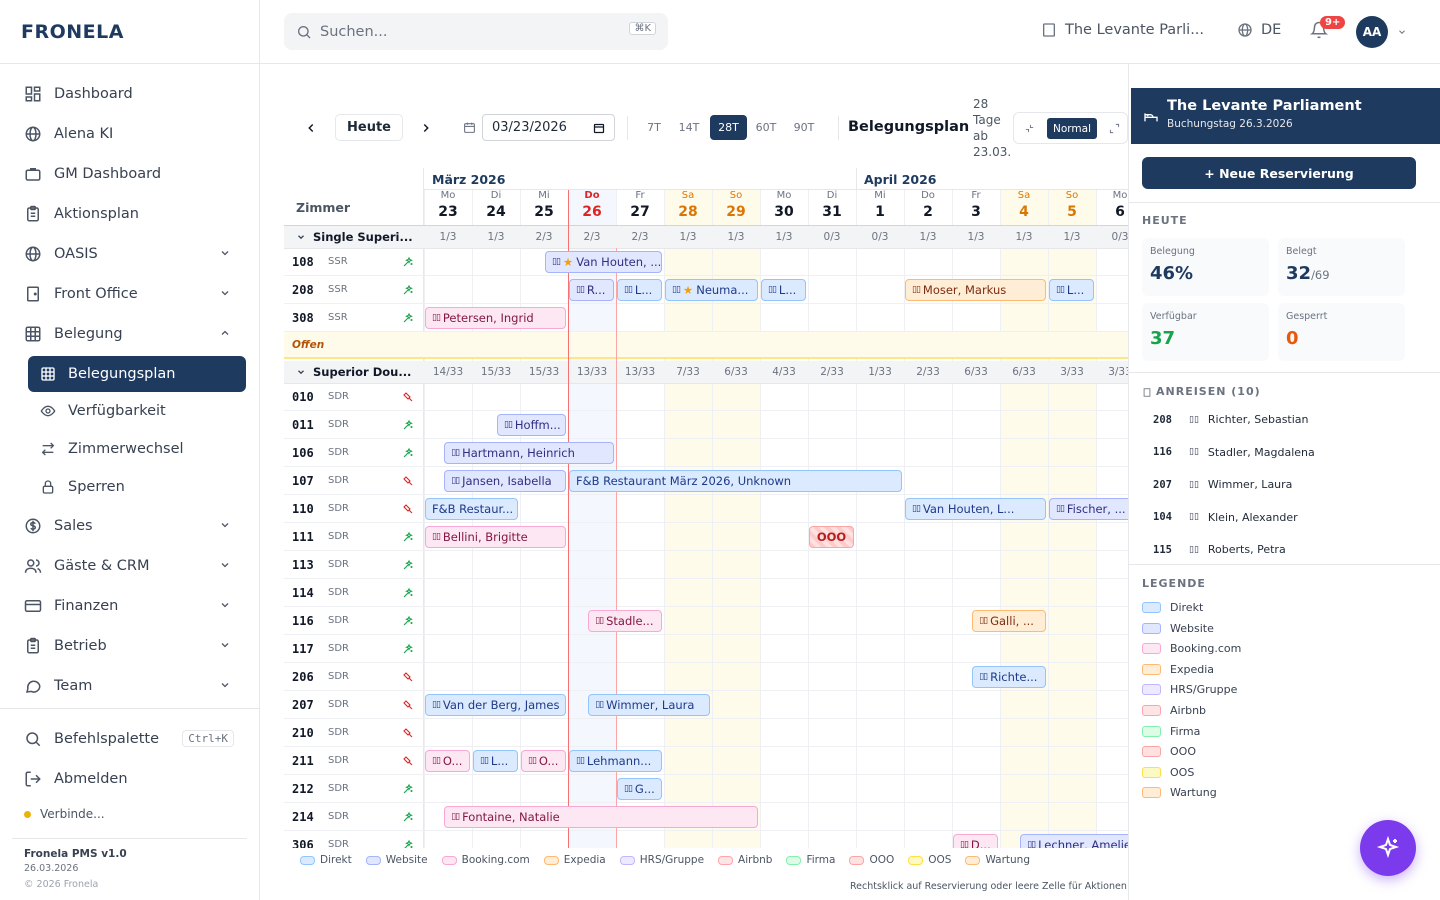 The width and height of the screenshot is (1440, 900). I want to click on arrival-item: 208 ▯▯ Richter, Sebastian, so click(1231, 419).